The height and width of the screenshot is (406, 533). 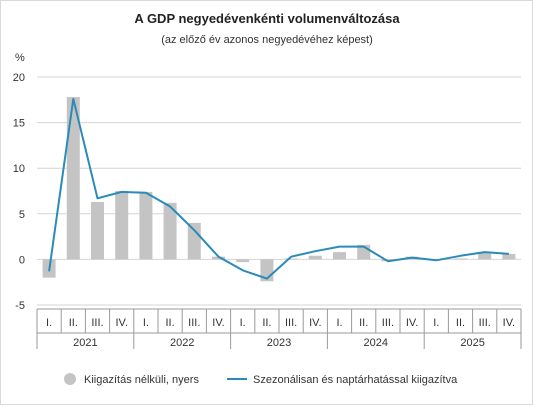 I want to click on y-tick-label: 20, so click(x=19, y=78).